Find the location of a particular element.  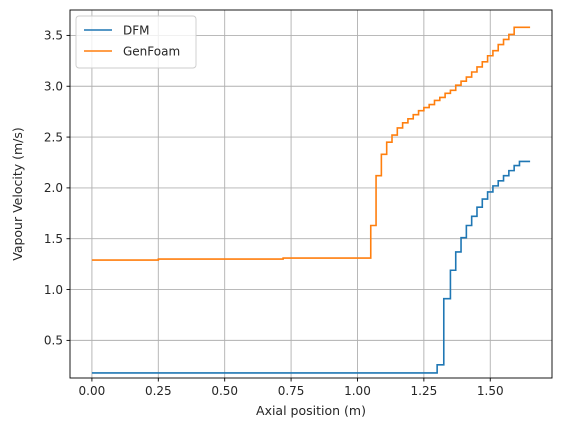

legend-label-dfm: DFM is located at coordinates (136, 30).